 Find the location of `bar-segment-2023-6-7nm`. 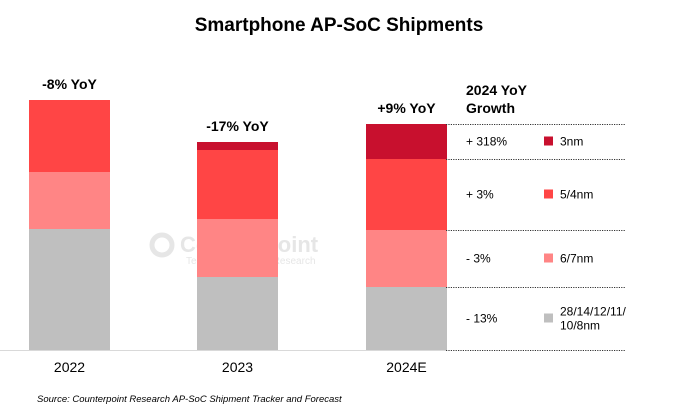

bar-segment-2023-6-7nm is located at coordinates (237, 248).